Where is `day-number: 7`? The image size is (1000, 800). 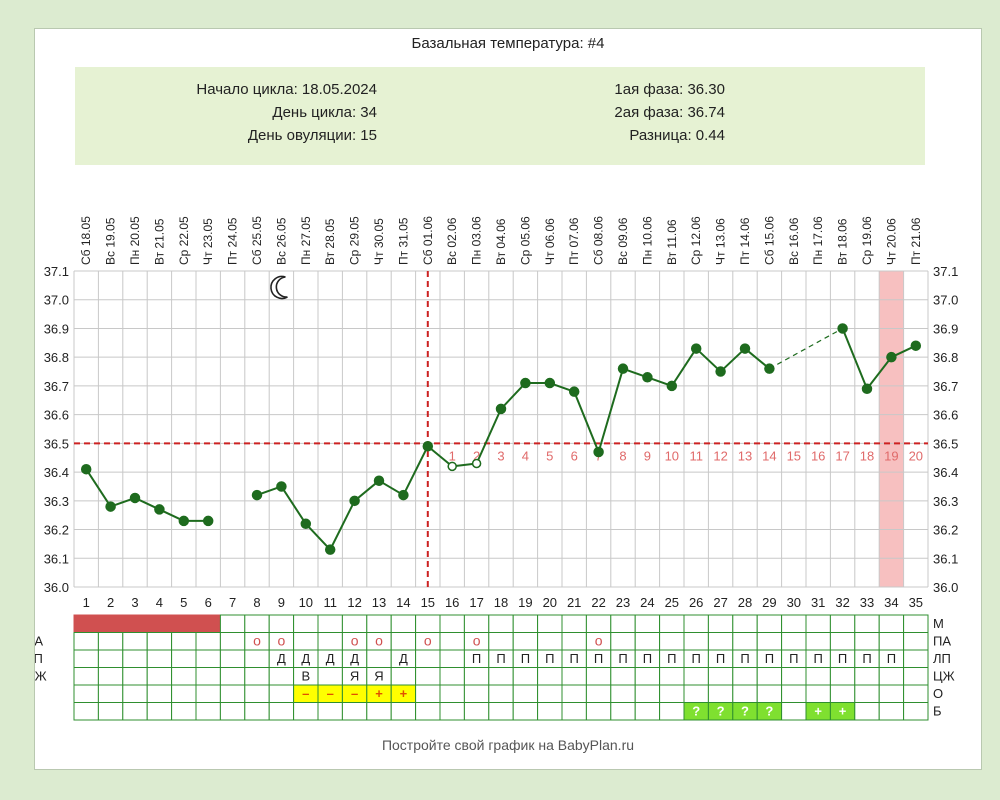 day-number: 7 is located at coordinates (232, 602).